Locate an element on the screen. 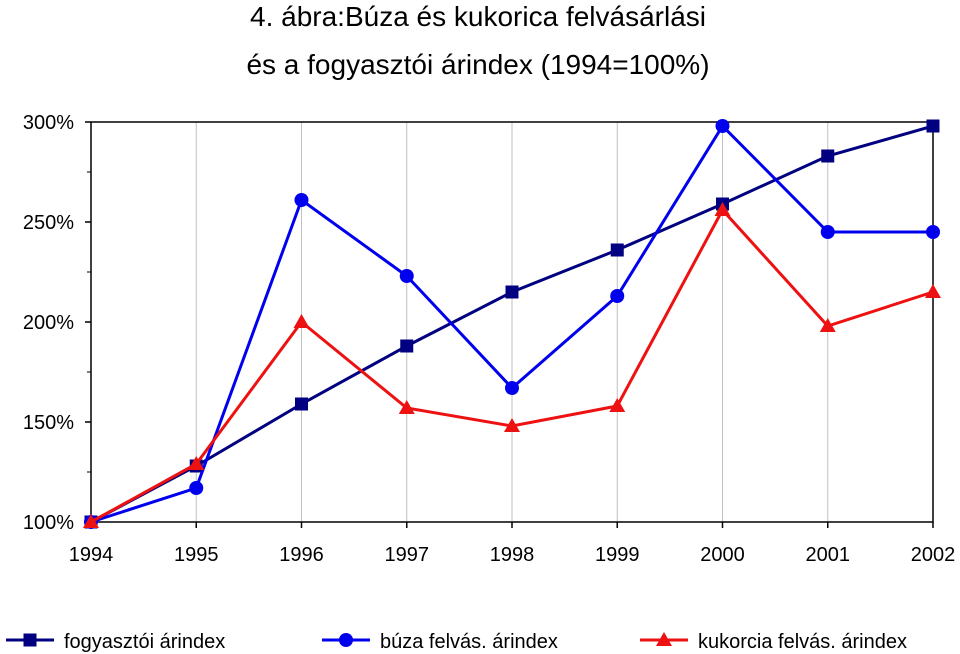 The width and height of the screenshot is (960, 654). x-axis: 1994 1995 1996 1997 1998 1999 2000 2001 2002 is located at coordinates (512, 544).